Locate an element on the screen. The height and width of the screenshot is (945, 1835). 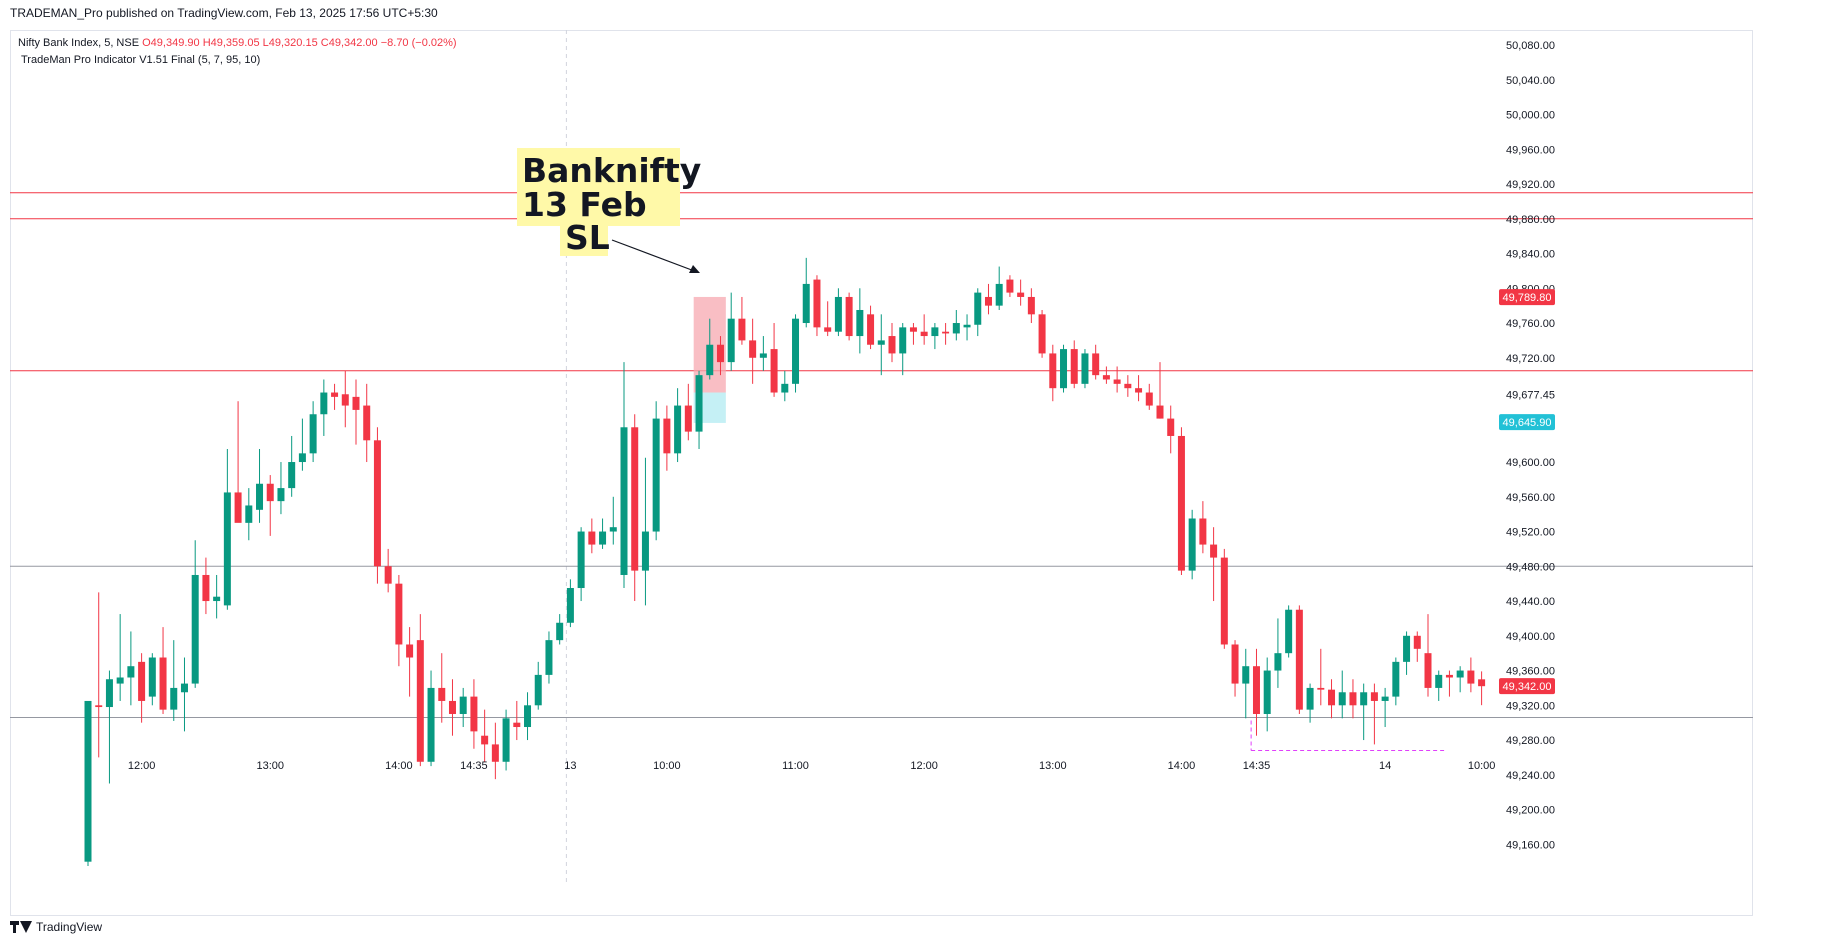
annotation-line-1: Banknifty is located at coordinates (611, 170).